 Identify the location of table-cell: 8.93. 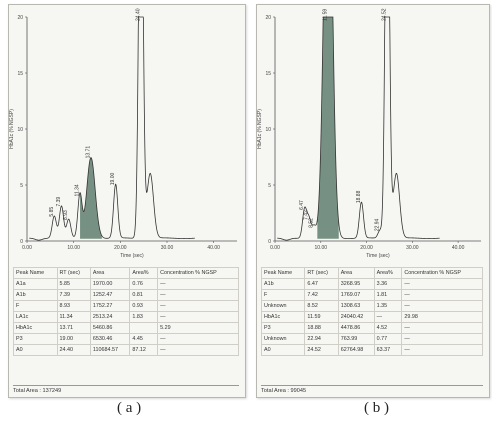
(73, 306).